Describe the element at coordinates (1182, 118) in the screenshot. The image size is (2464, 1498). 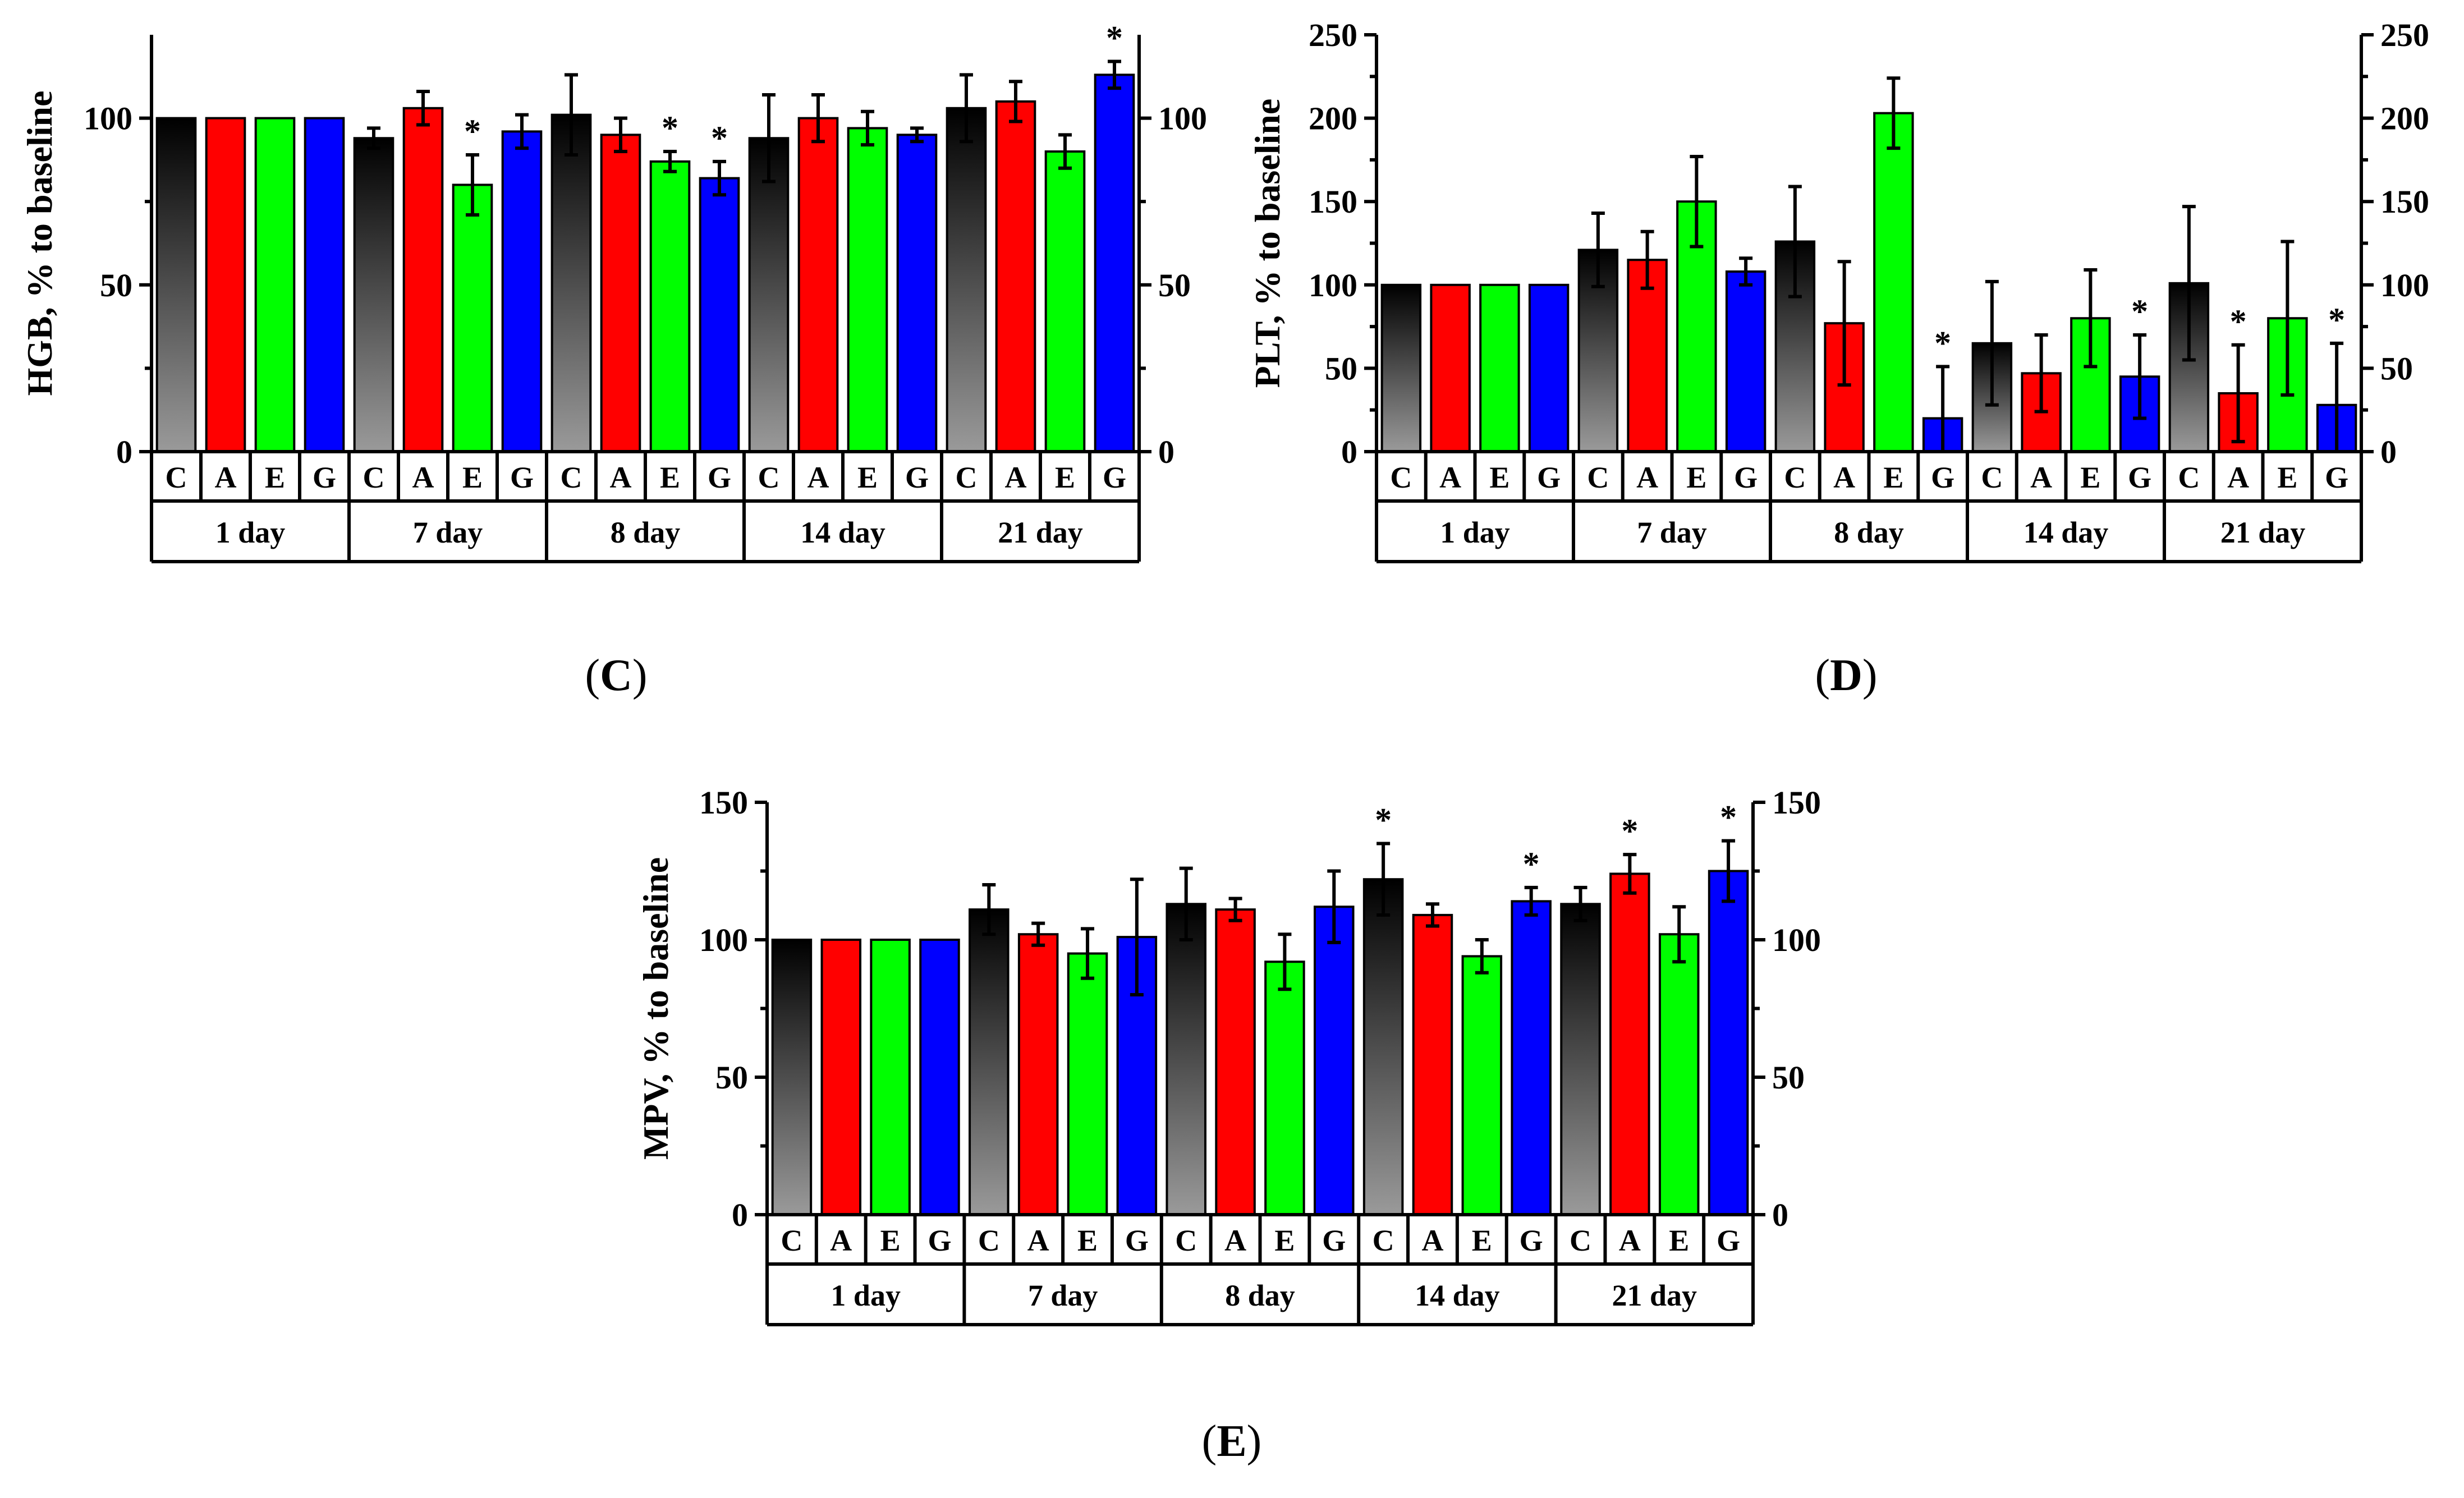
I see `y-tick-label-right: 100` at that location.